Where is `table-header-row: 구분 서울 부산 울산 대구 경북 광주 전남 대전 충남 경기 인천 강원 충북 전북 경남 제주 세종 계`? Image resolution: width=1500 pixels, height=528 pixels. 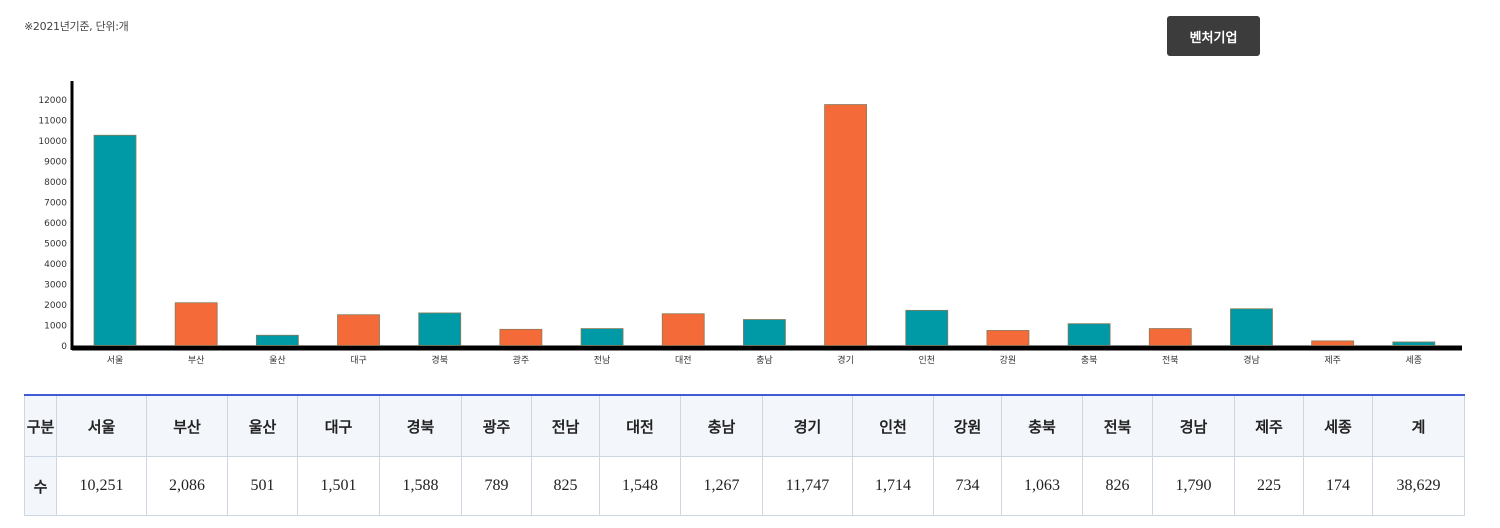 table-header-row: 구분 서울 부산 울산 대구 경북 광주 전남 대전 충남 경기 인천 강원 충북 전북 경남 제주 세종 계 is located at coordinates (744, 425).